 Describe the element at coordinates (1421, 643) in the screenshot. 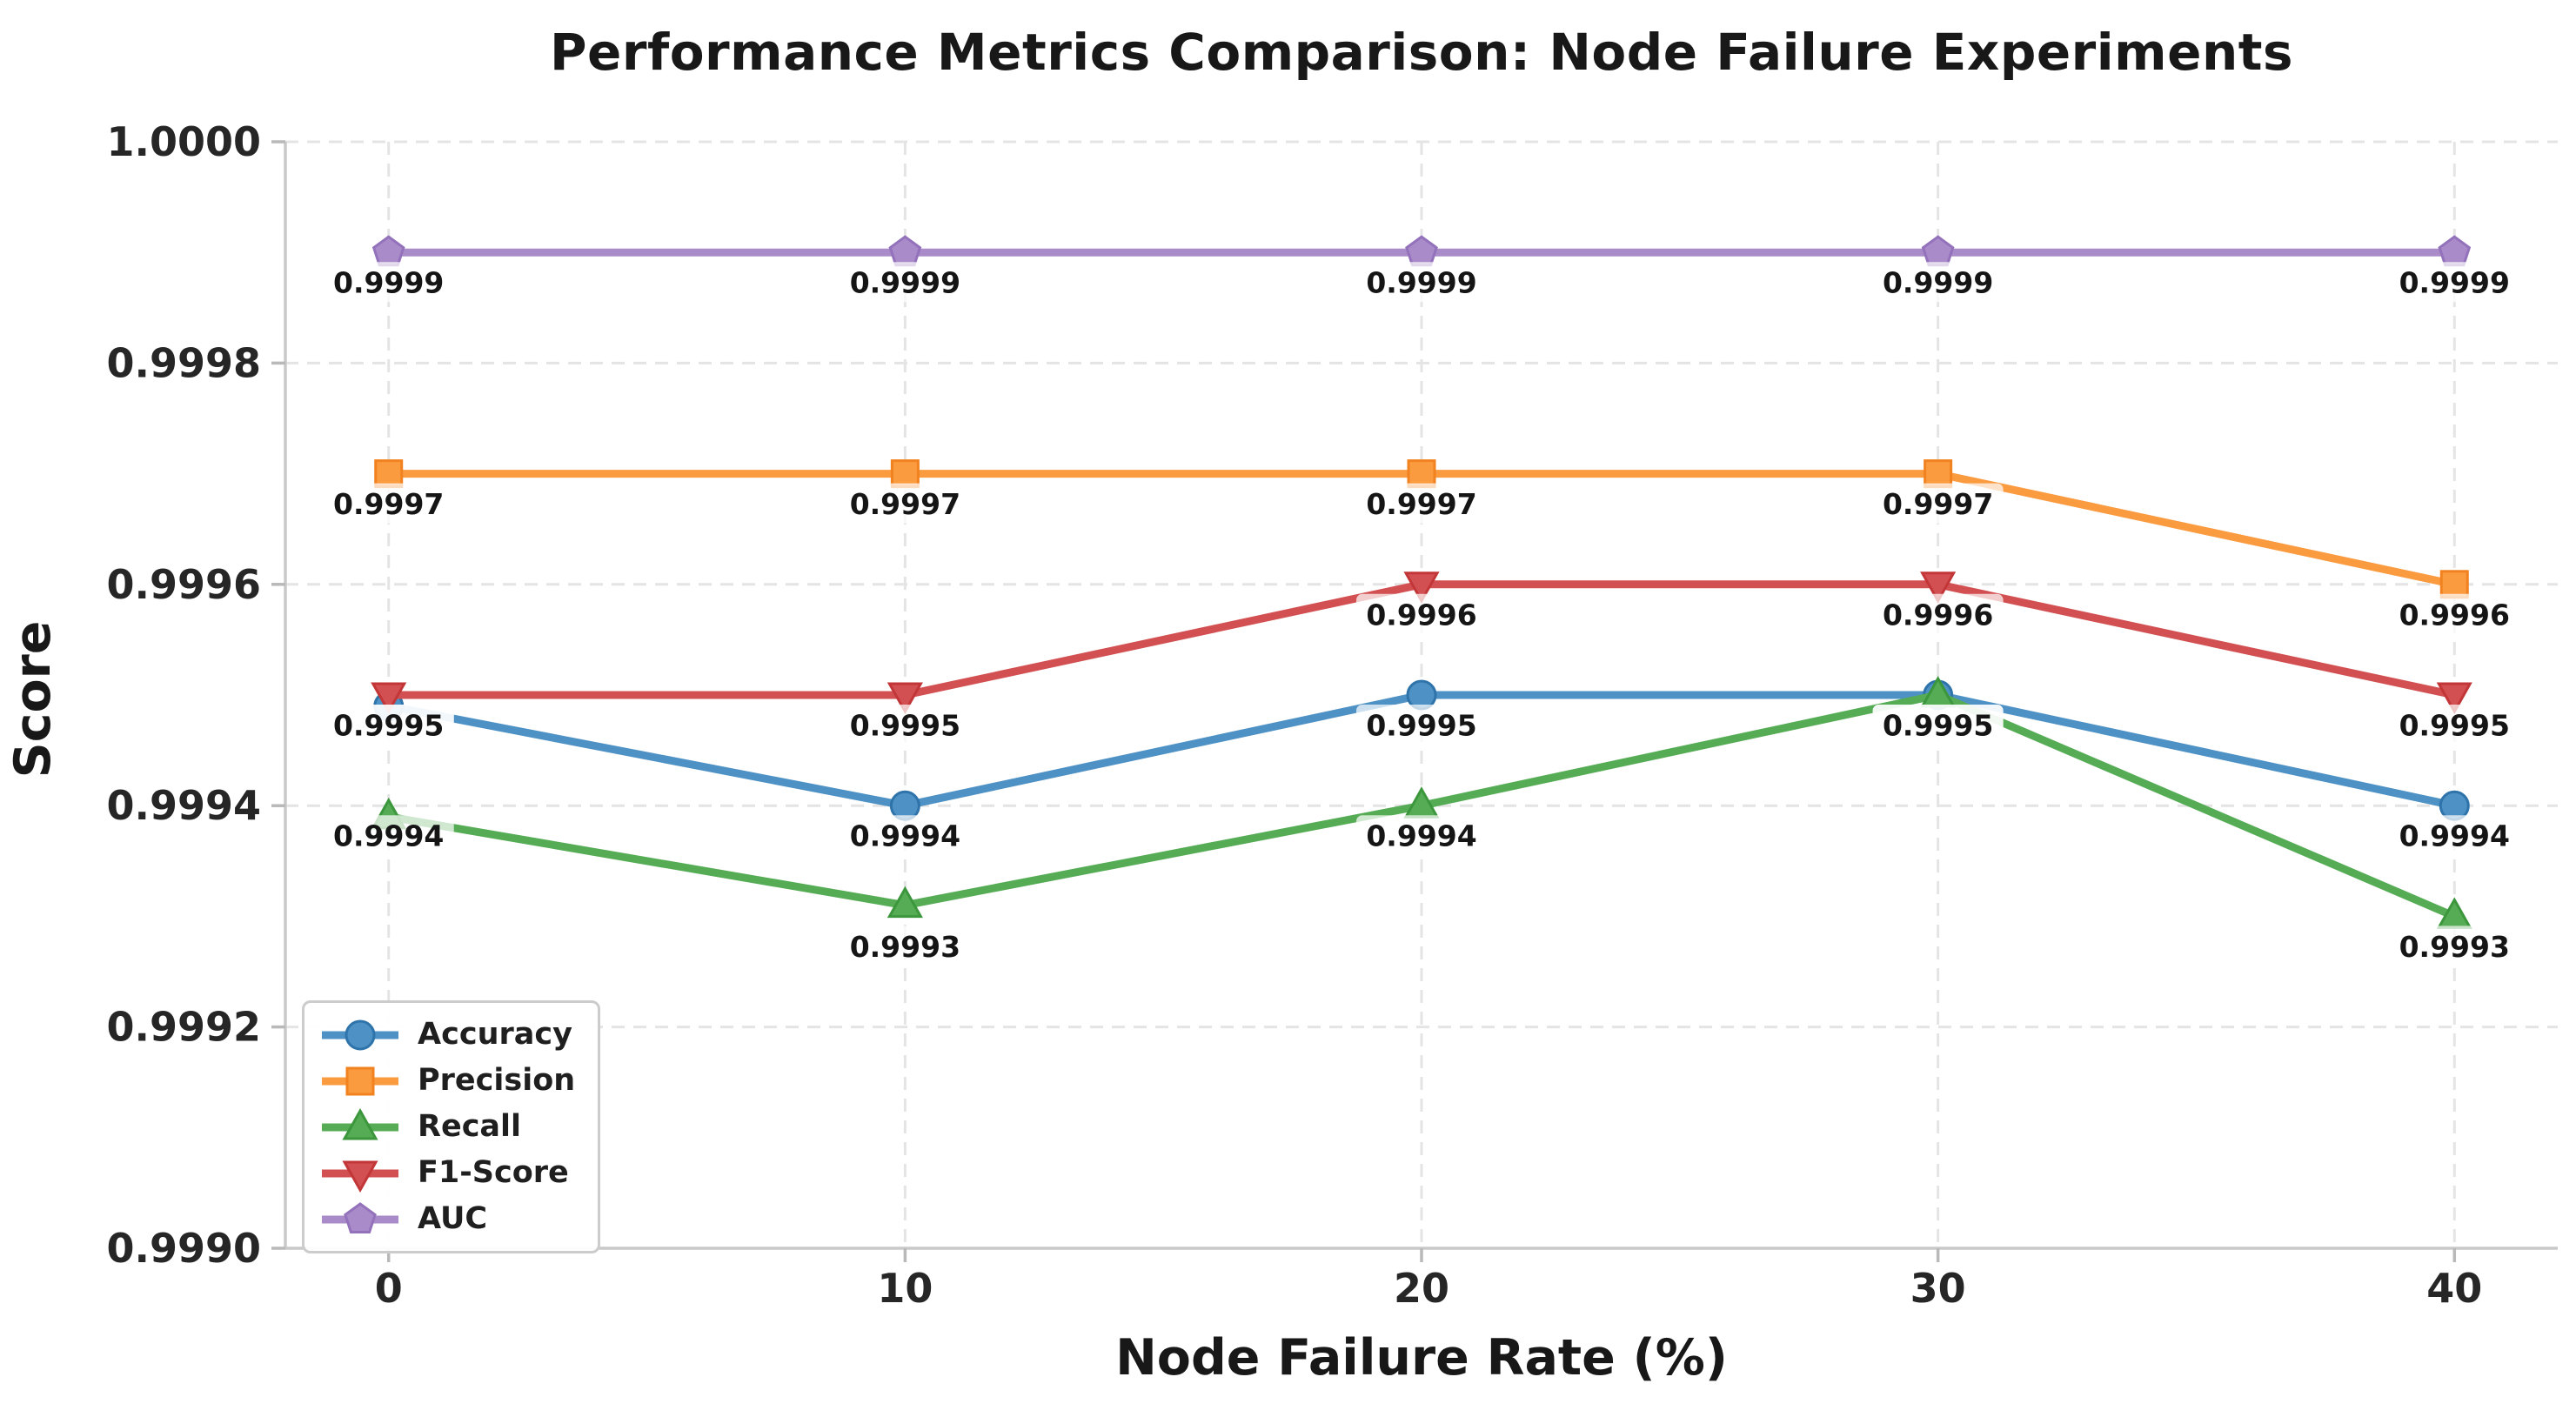

I see `series-f1-score` at that location.